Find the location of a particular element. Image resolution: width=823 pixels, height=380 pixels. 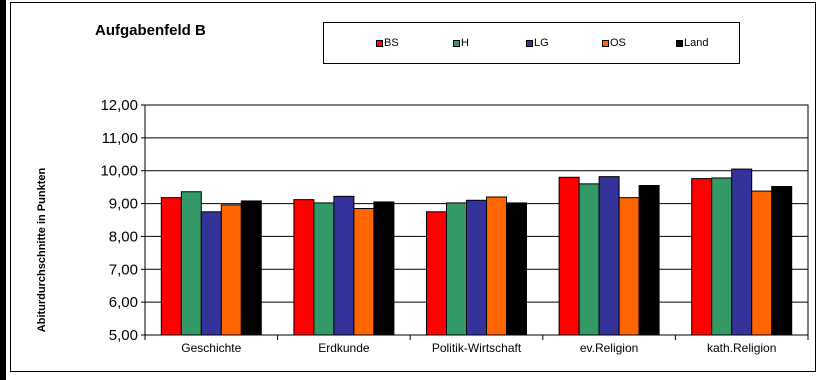

legend-swatch-lg is located at coordinates (529, 43).